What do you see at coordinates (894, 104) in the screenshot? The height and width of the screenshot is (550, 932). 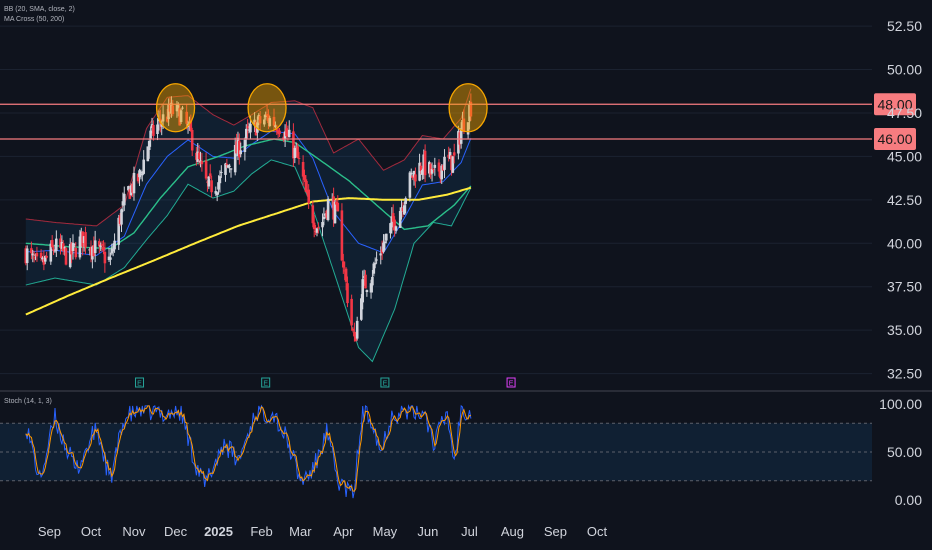 I see `level-tag-label-0: 48.00` at bounding box center [894, 104].